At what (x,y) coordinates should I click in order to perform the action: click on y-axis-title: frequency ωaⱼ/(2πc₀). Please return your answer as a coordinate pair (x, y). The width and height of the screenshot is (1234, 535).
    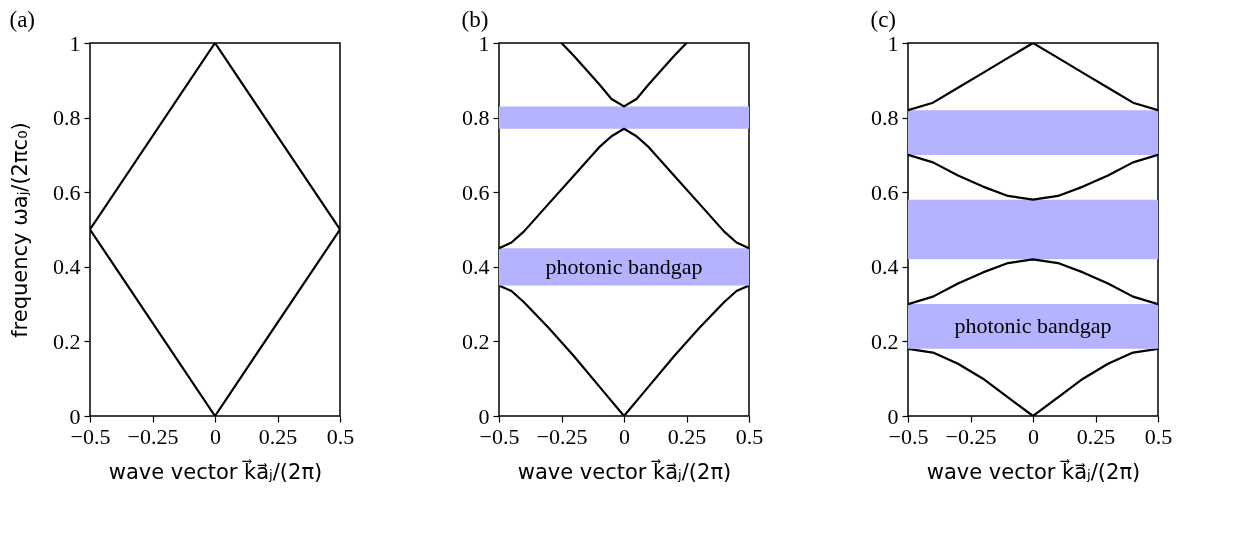
    Looking at the image, I should click on (20, 230).